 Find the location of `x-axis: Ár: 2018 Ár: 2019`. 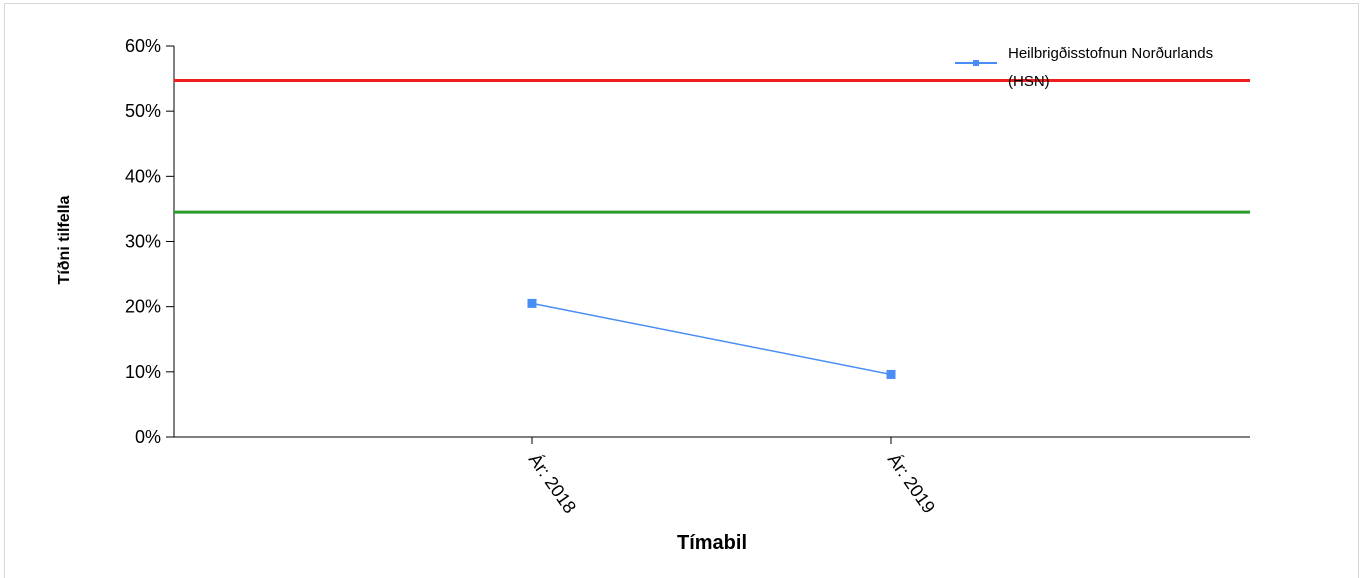

x-axis: Ár: 2018 Ár: 2019 is located at coordinates (712, 476).